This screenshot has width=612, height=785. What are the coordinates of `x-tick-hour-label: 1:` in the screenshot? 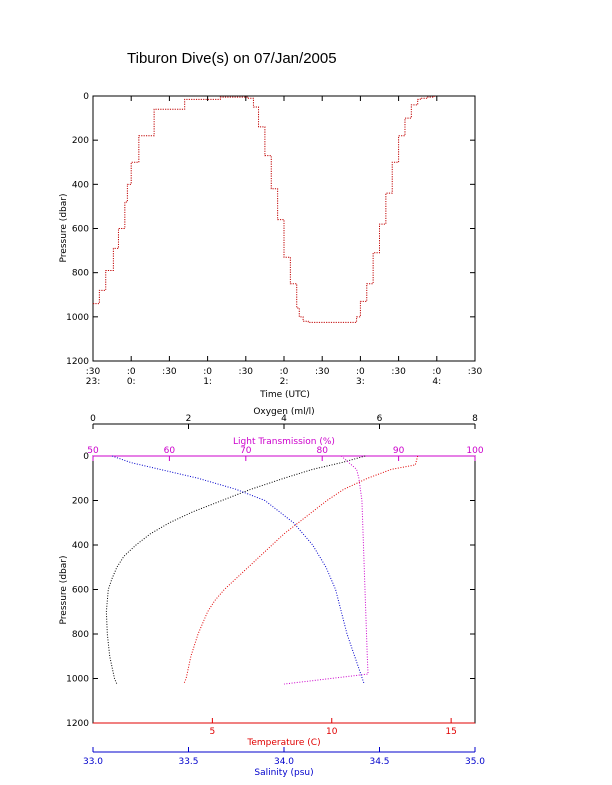 It's located at (207, 382).